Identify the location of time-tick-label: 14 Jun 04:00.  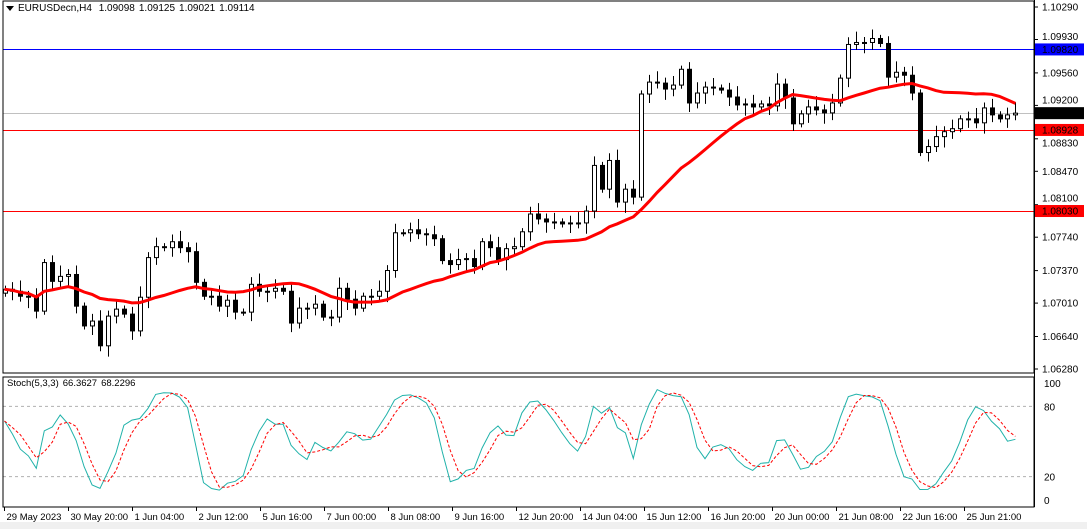
(610, 517).